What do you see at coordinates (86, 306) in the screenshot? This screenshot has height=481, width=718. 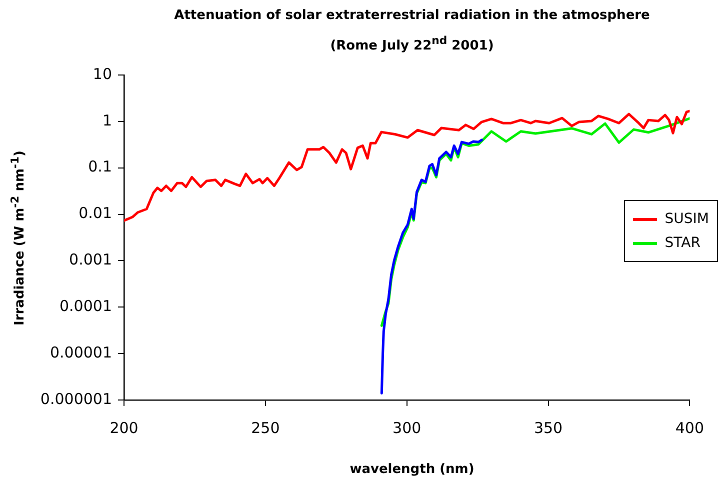 I see `y-tick-label: 0.0001` at bounding box center [86, 306].